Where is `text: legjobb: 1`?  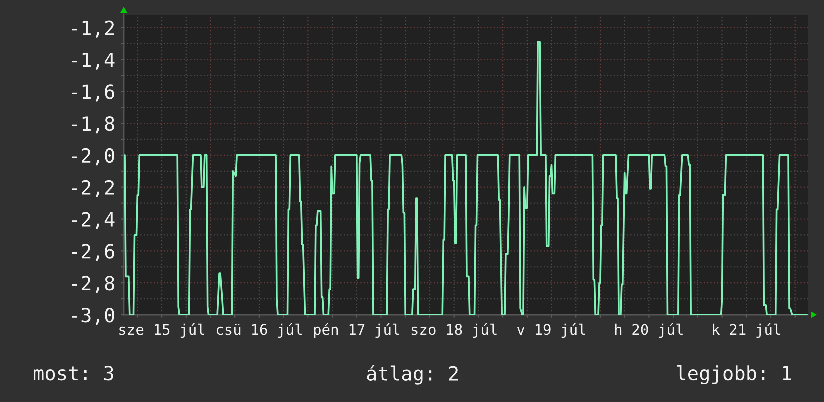
text: legjobb: 1 is located at coordinates (734, 375).